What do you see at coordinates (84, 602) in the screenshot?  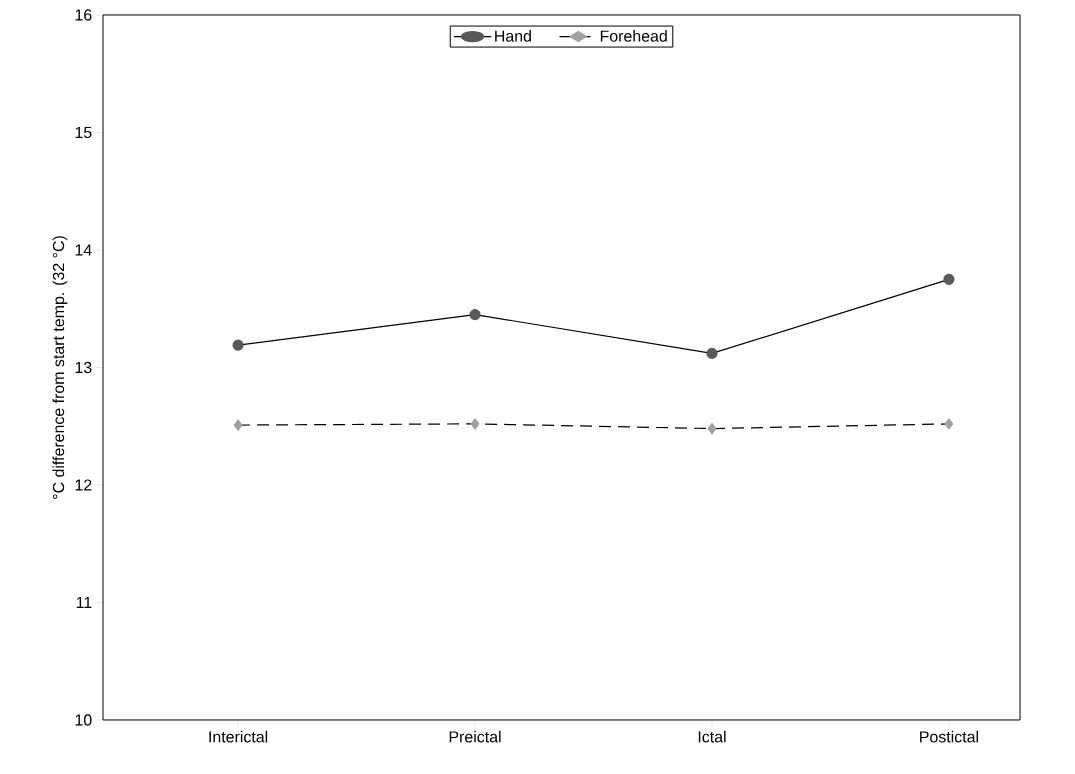 I see `y-tick-label: 11` at bounding box center [84, 602].